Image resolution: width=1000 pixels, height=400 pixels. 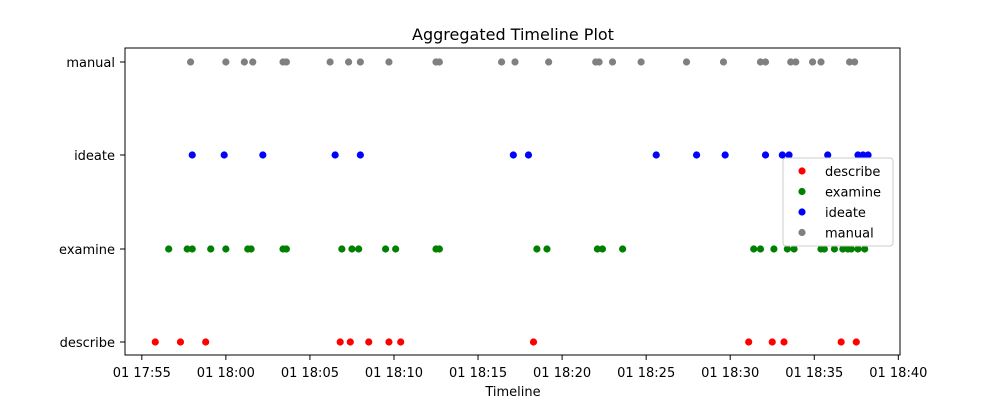 I want to click on x-tick-label: 01 18:10, so click(x=394, y=373).